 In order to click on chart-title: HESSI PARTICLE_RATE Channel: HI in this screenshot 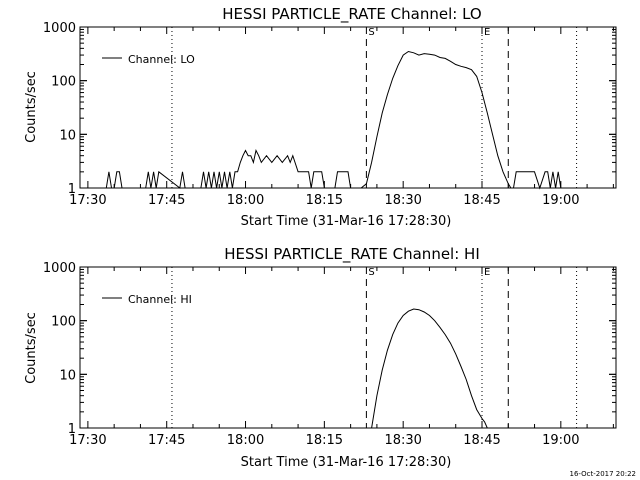, I will do `click(352, 254)`.